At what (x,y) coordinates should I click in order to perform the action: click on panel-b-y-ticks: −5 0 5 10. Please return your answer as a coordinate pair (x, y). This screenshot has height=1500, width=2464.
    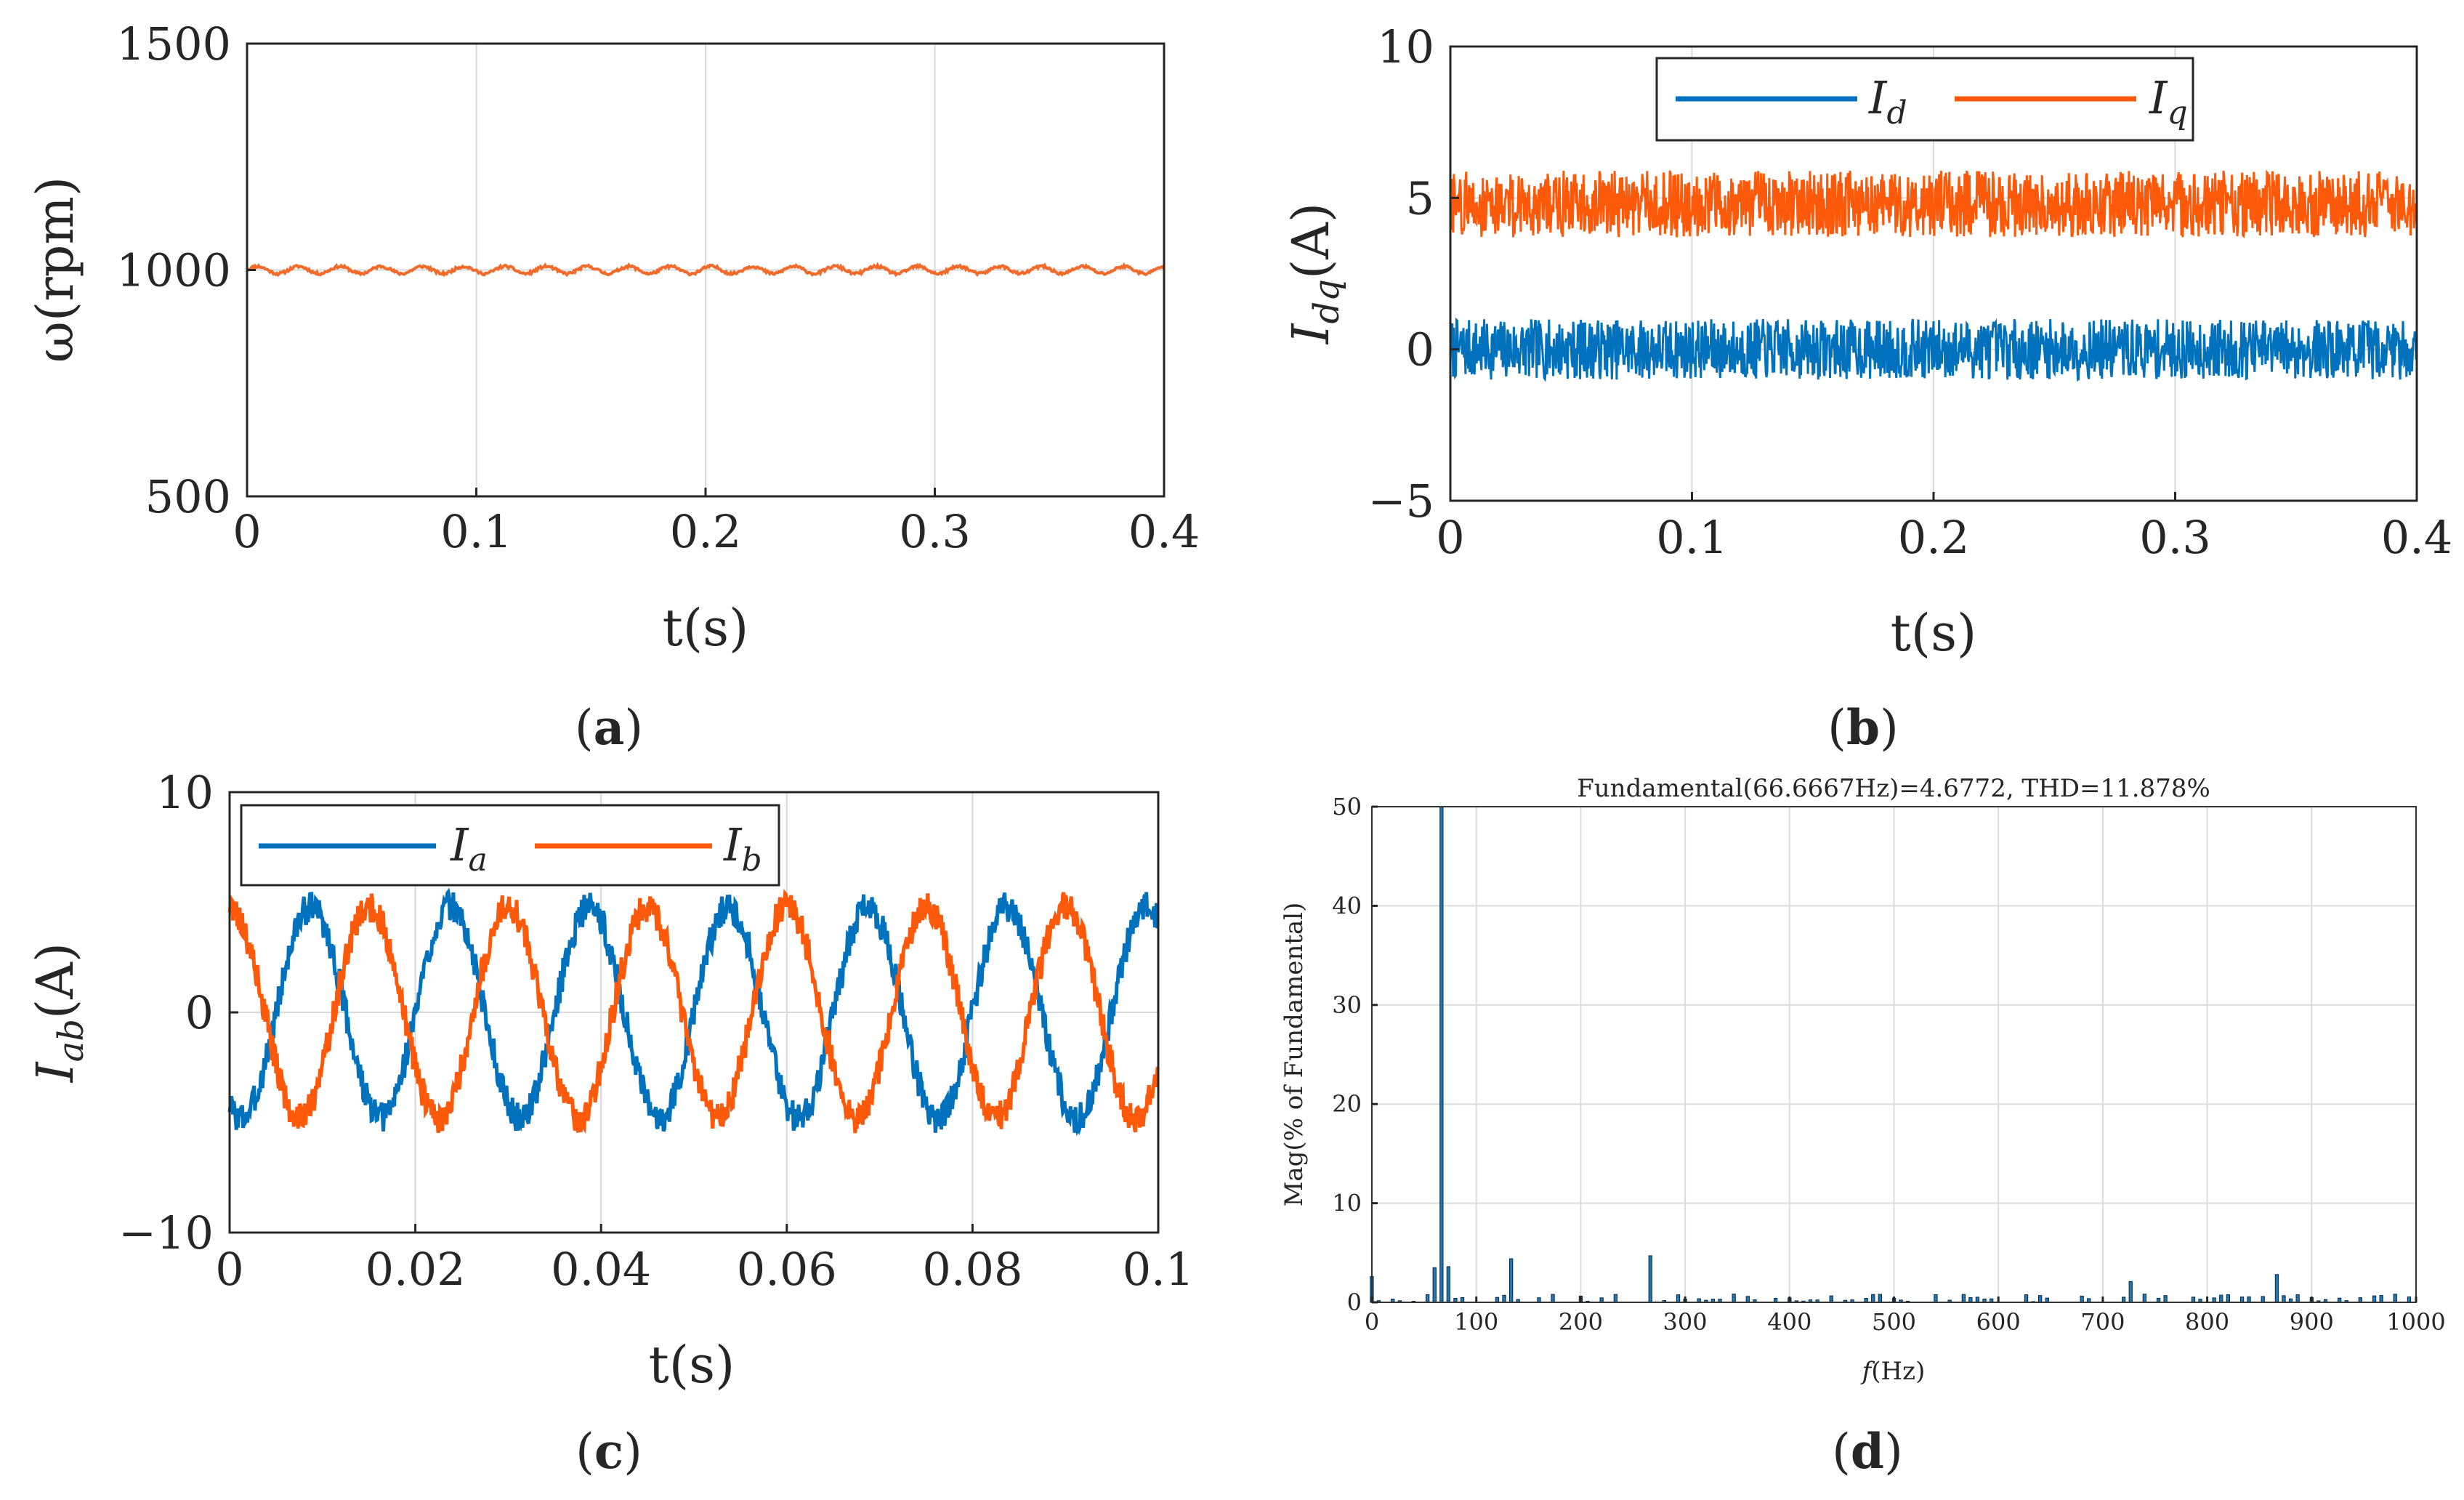
    Looking at the image, I should click on (1414, 274).